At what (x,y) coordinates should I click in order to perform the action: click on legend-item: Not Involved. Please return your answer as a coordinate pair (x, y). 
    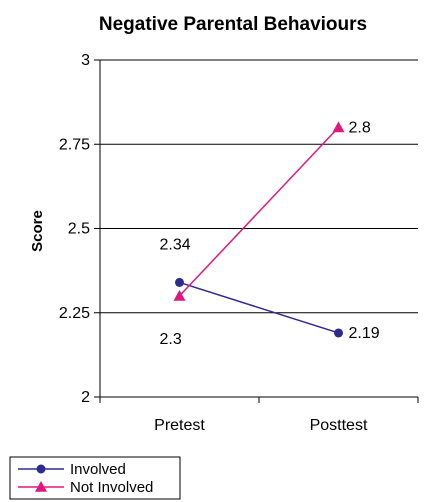
    Looking at the image, I should click on (85, 487).